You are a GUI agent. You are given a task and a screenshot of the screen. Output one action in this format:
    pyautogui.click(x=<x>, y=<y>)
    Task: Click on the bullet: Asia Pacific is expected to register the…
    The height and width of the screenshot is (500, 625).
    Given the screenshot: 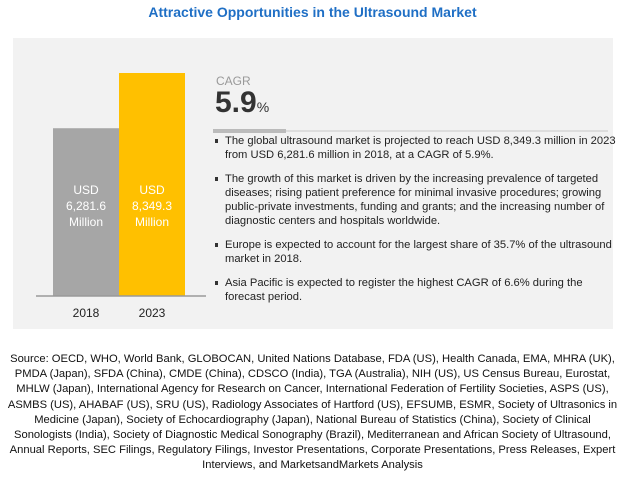 What is the action you would take?
    pyautogui.click(x=417, y=290)
    